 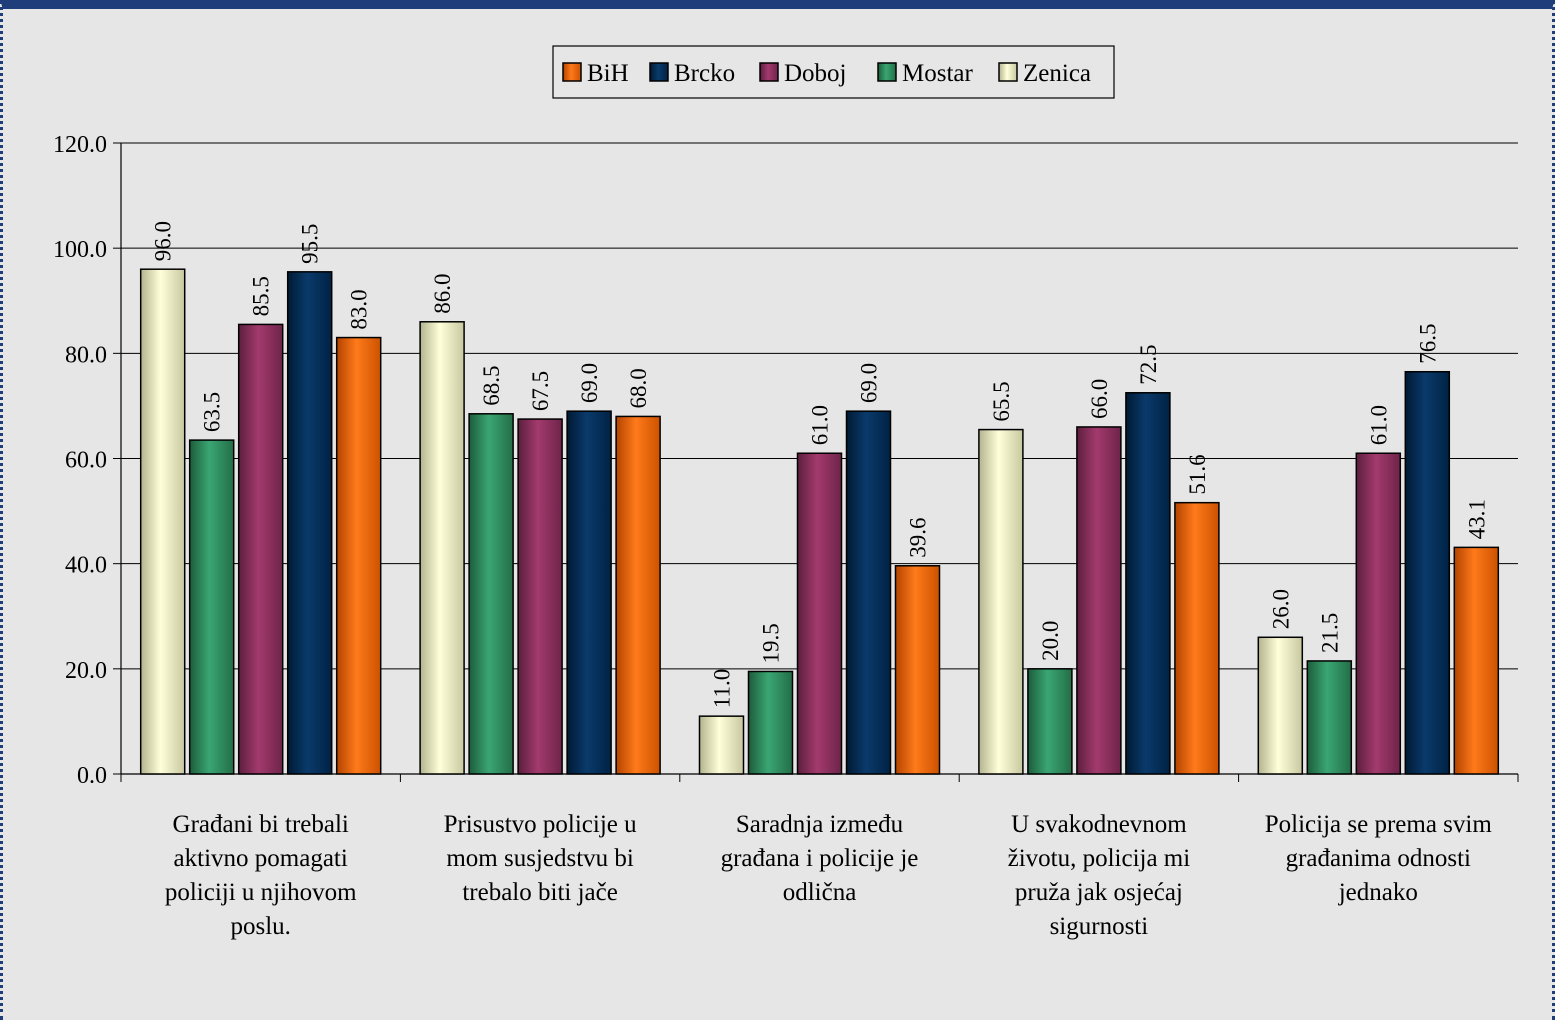 What do you see at coordinates (704, 73) in the screenshot?
I see `legend-label-brcko: Brcko` at bounding box center [704, 73].